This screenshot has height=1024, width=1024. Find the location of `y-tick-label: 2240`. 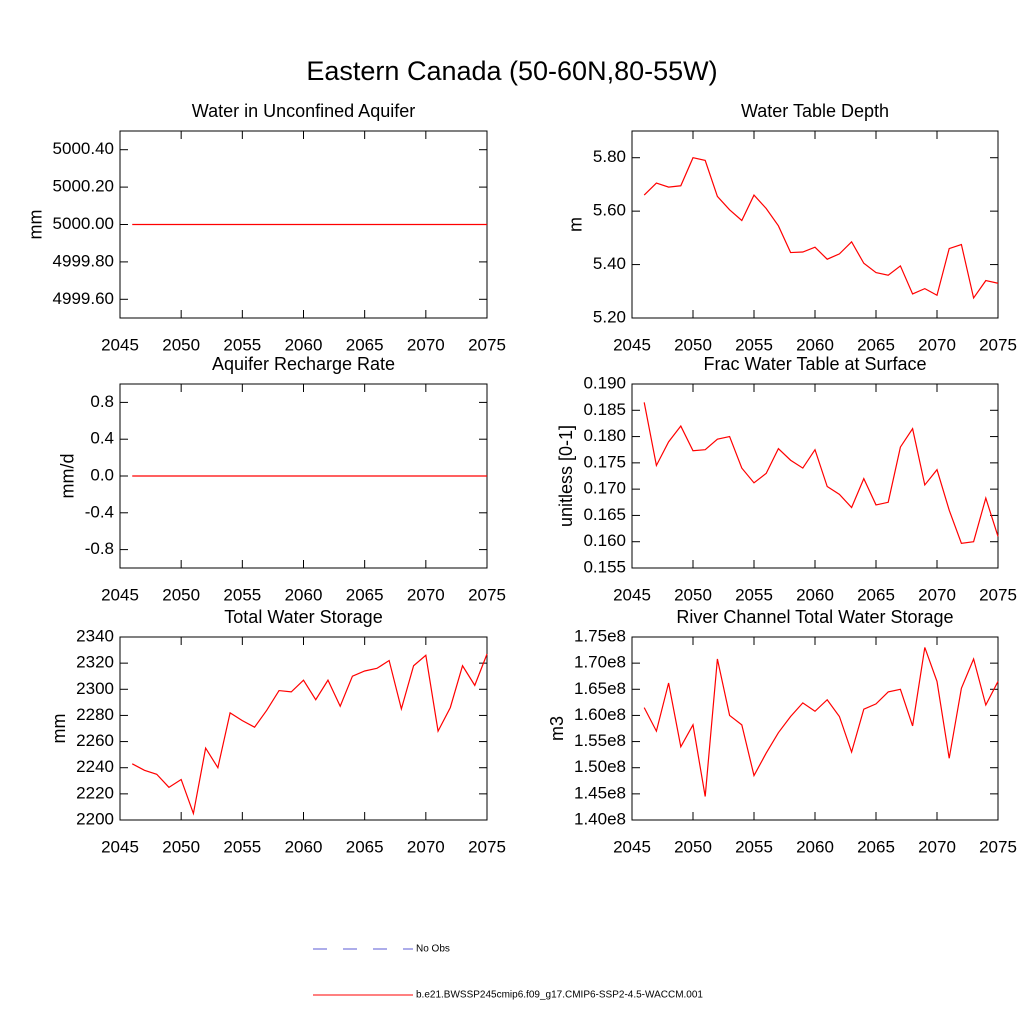

y-tick-label: 2240 is located at coordinates (95, 766).